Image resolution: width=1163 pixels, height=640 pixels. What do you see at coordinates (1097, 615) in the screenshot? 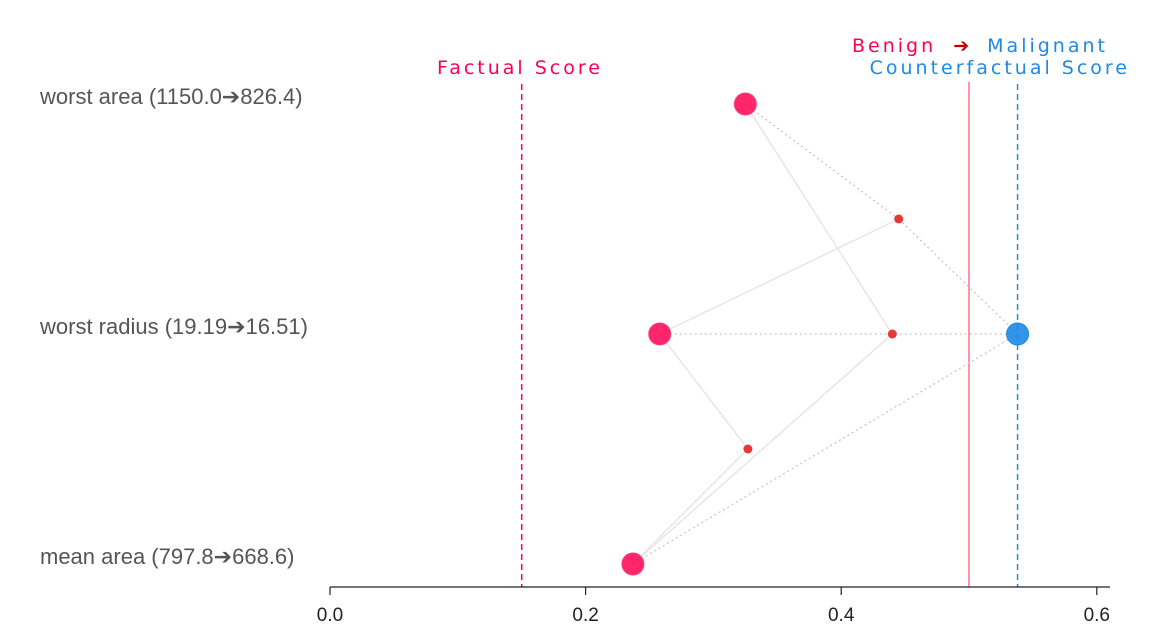
I see `x-tick-label: 0.6` at bounding box center [1097, 615].